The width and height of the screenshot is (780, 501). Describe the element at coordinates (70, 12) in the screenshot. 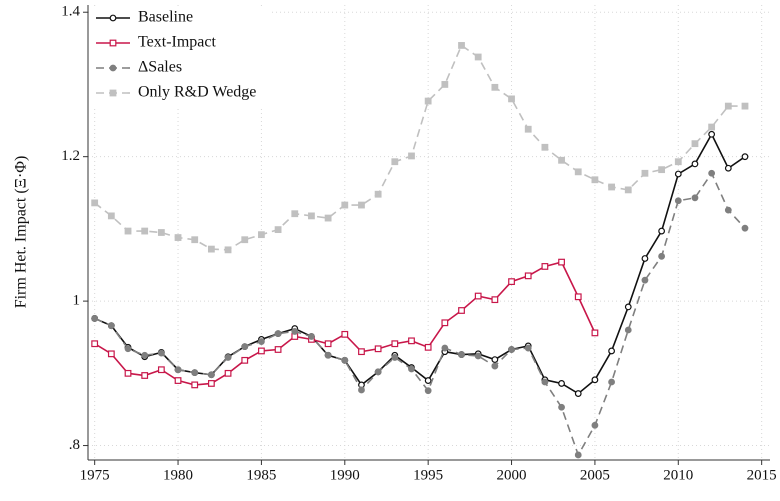

I see `y-tick-label: 1.4` at that location.